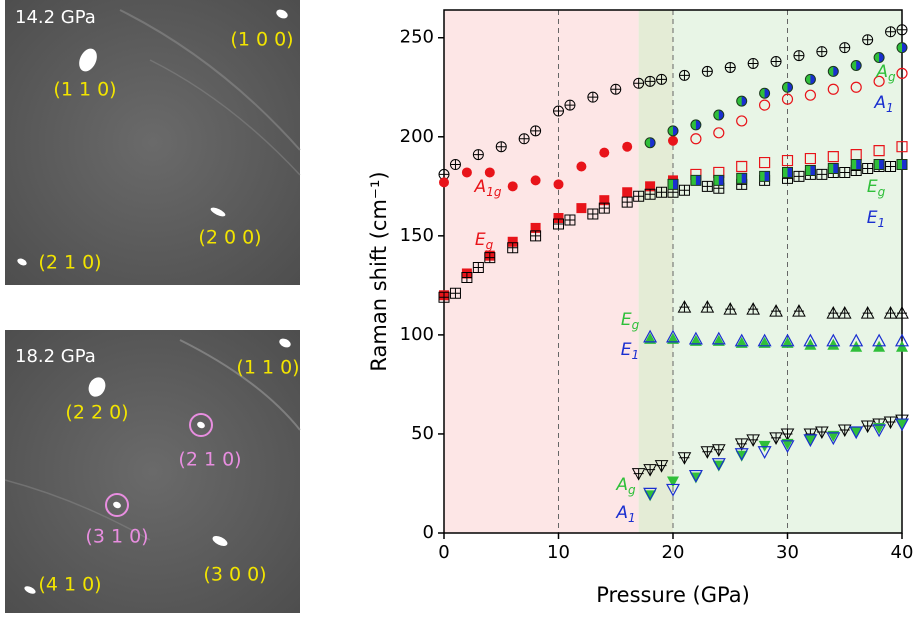 This screenshot has height=621, width=918. I want to click on diffraction-ring, so click(240, 385).